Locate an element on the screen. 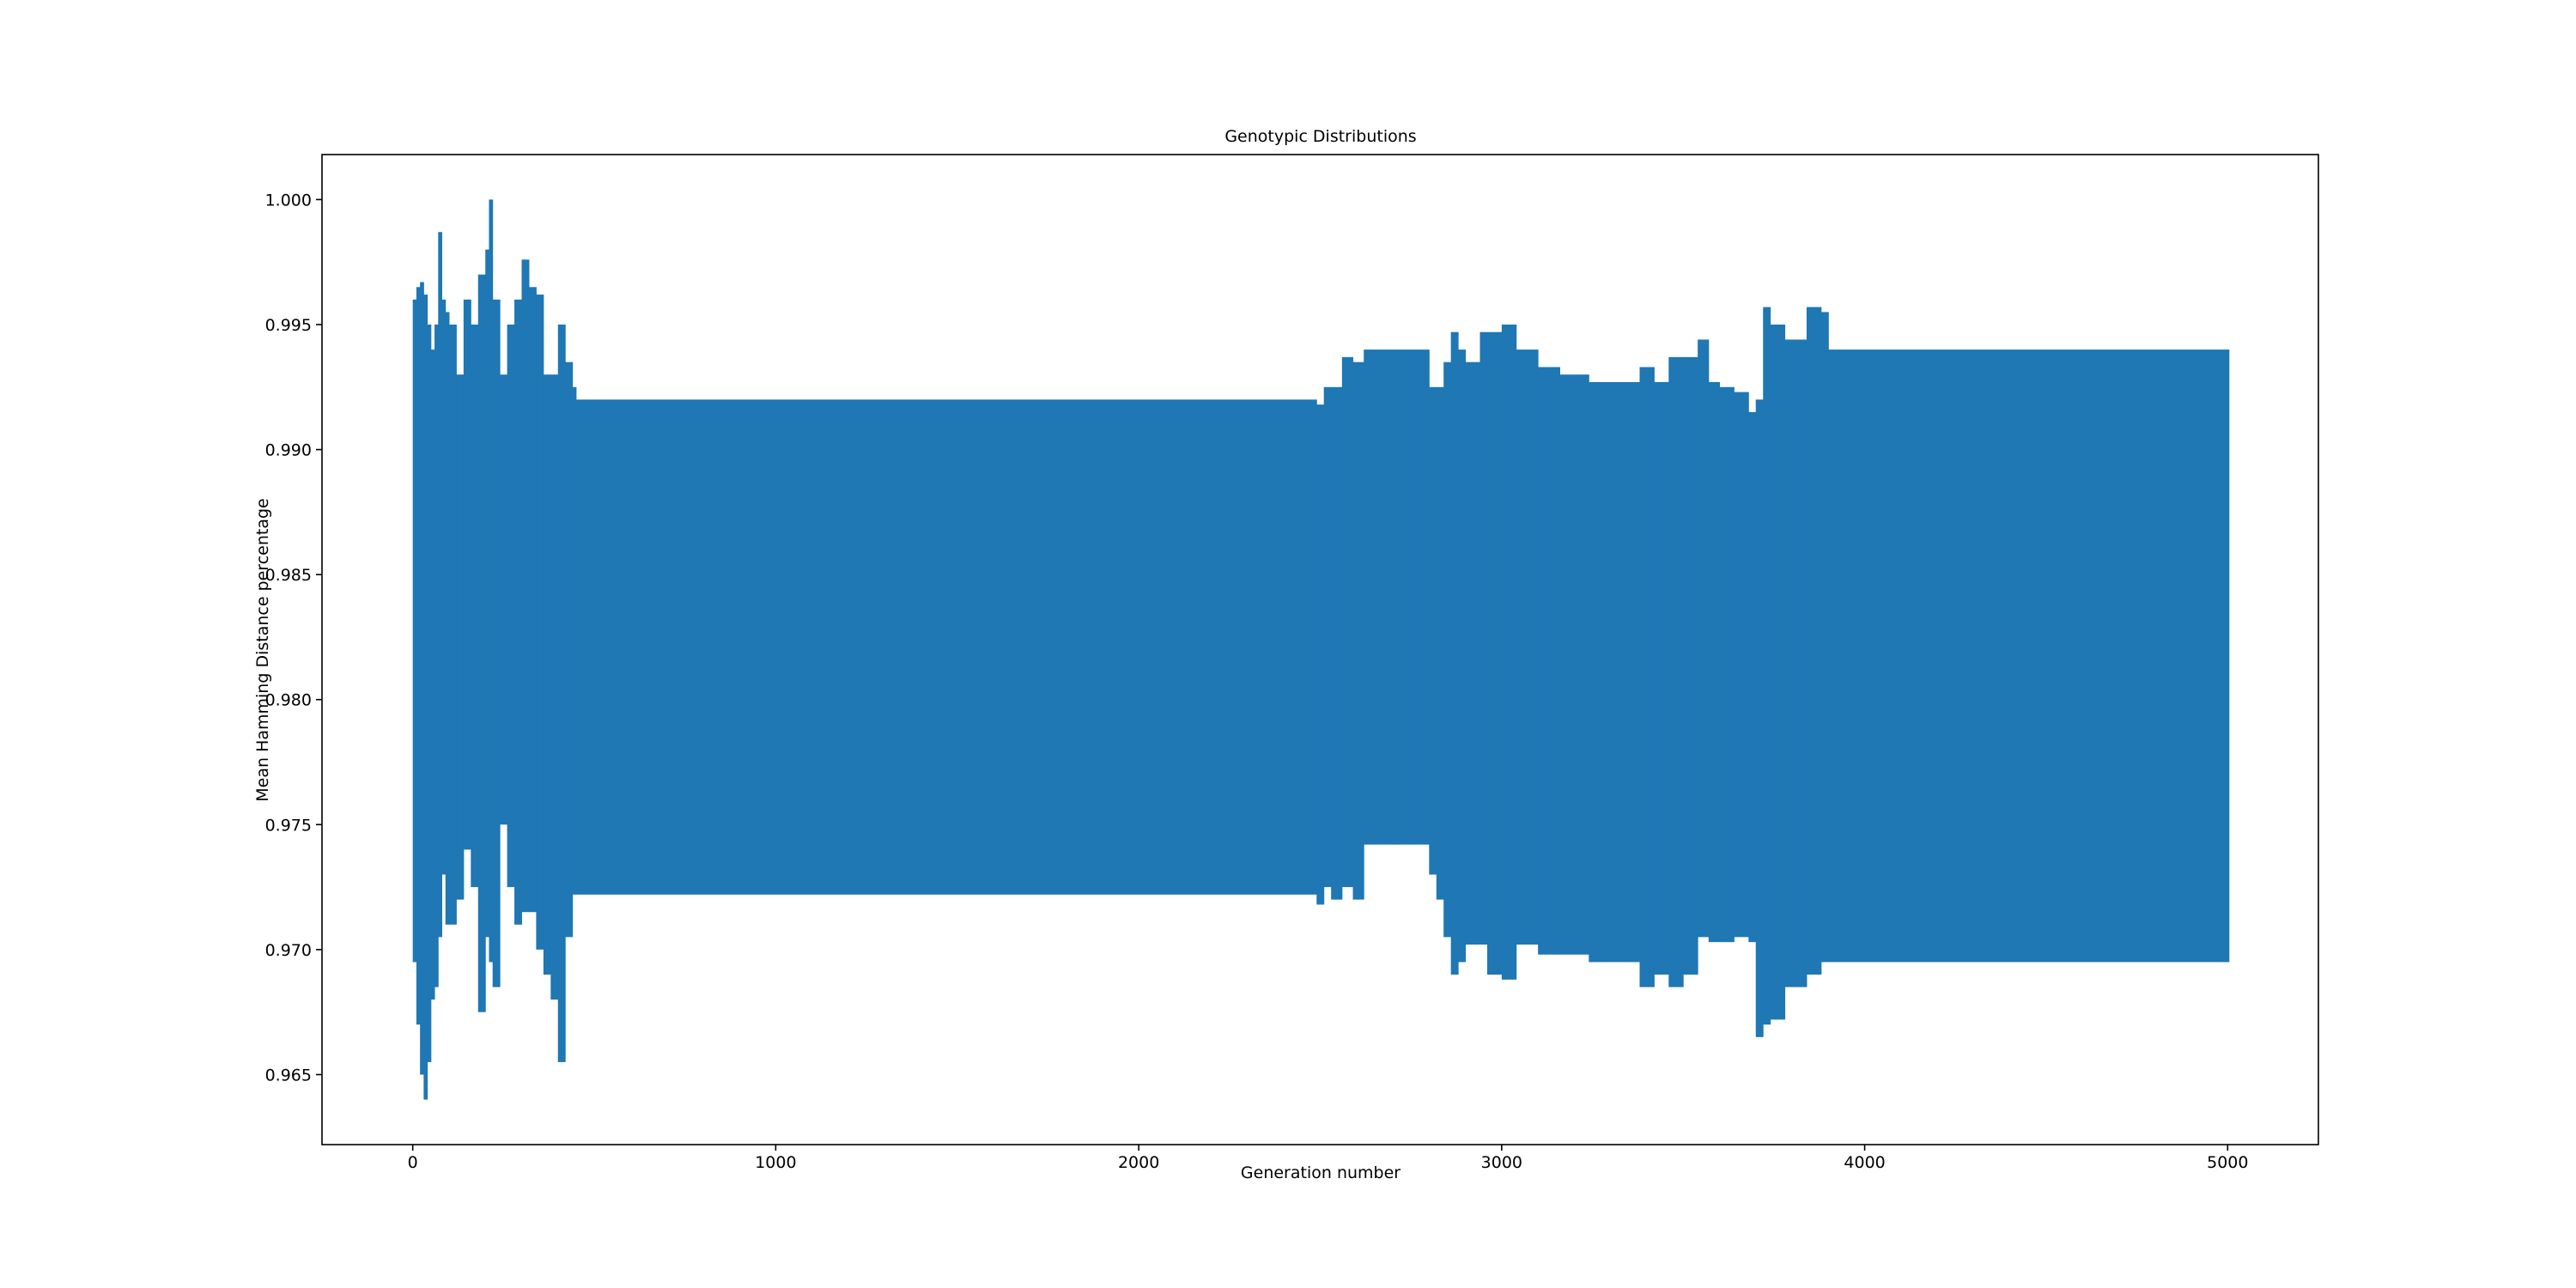 The height and width of the screenshot is (1288, 2576). y-tick-label: 0.985 is located at coordinates (289, 576).